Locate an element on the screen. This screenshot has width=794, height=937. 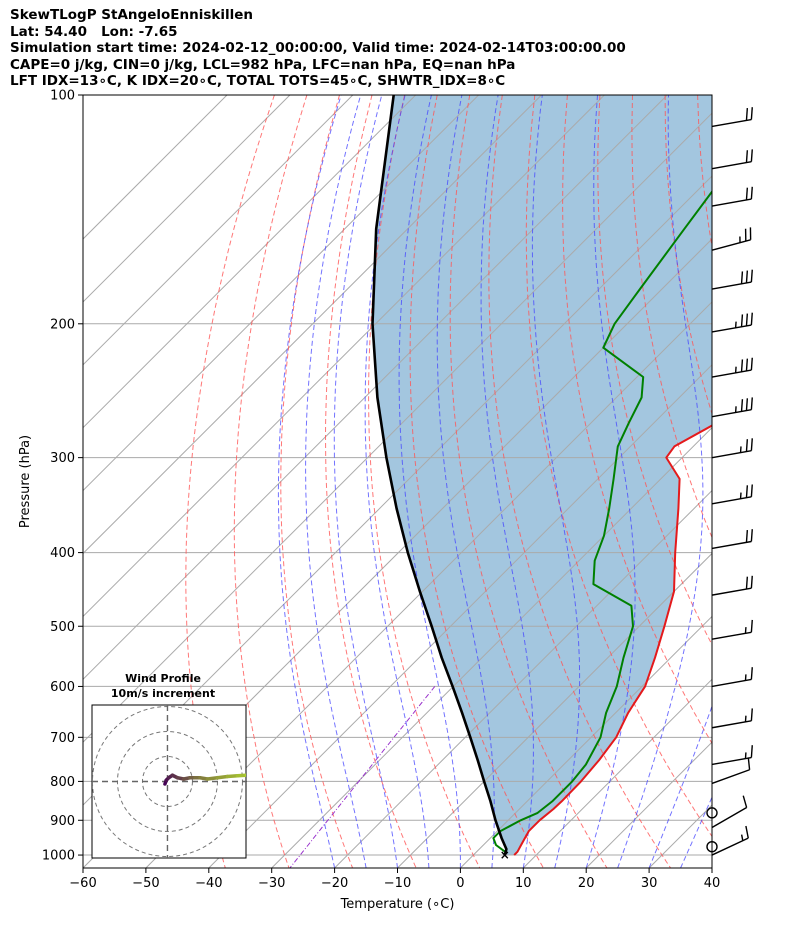
x-tick-label: −50 is located at coordinates (145, 883).